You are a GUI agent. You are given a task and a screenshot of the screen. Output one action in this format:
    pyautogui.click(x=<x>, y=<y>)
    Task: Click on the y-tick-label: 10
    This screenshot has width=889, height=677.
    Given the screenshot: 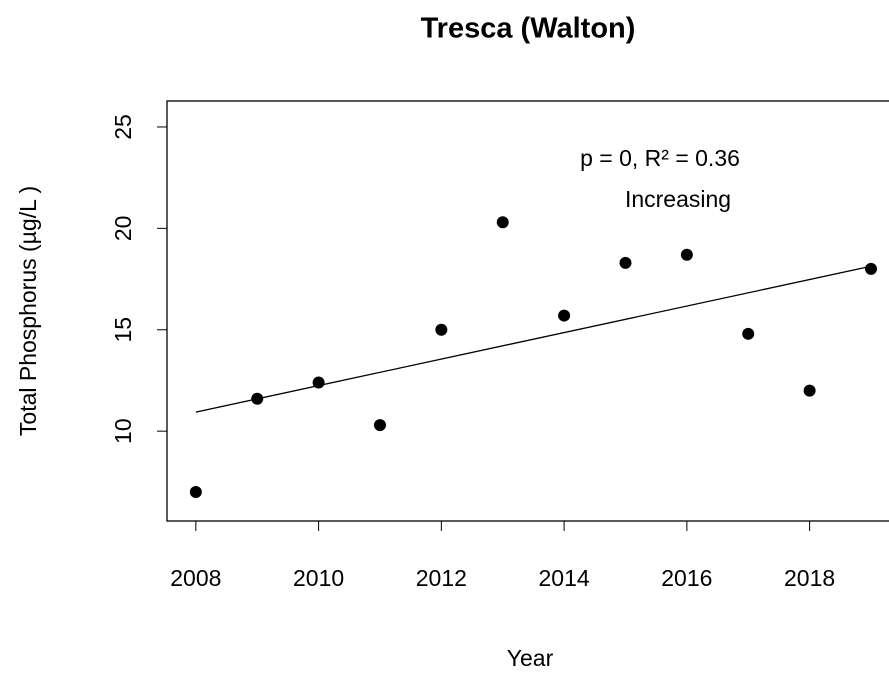 What is the action you would take?
    pyautogui.click(x=123, y=431)
    